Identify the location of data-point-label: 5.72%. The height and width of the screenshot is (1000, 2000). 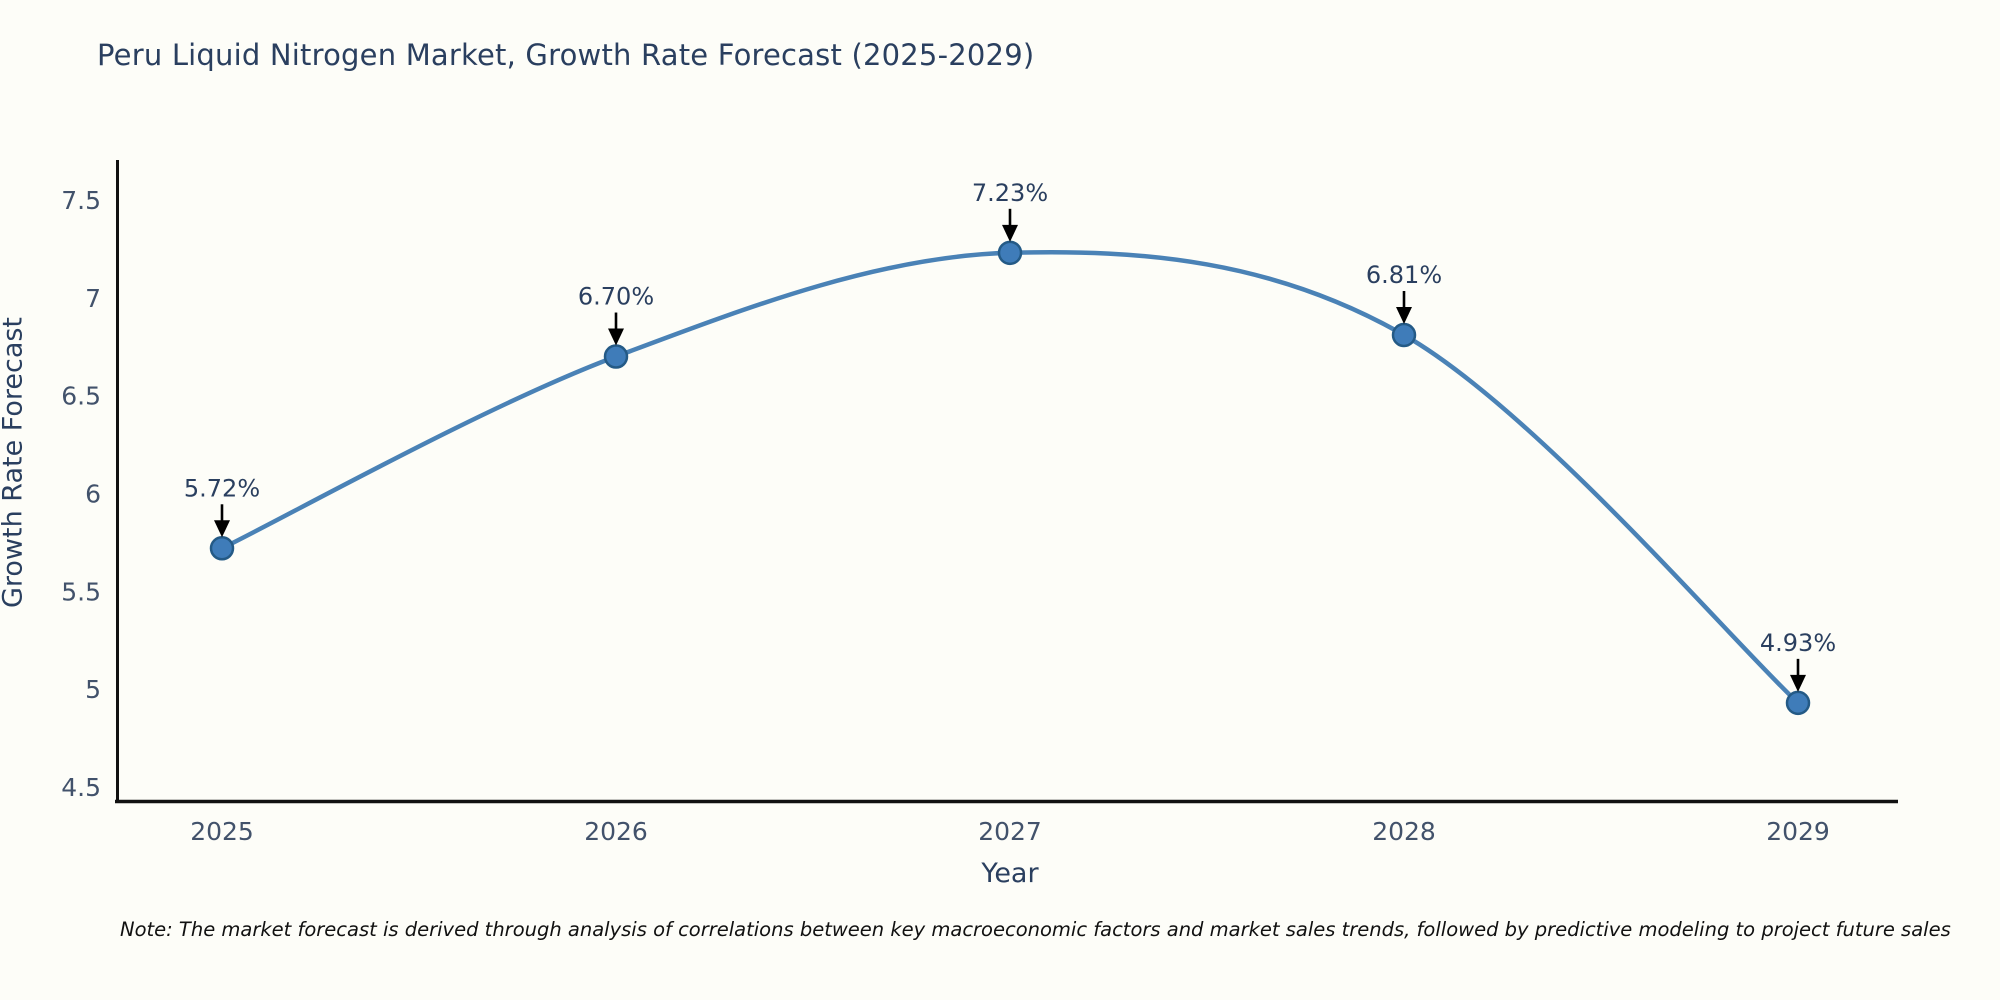
(222, 488).